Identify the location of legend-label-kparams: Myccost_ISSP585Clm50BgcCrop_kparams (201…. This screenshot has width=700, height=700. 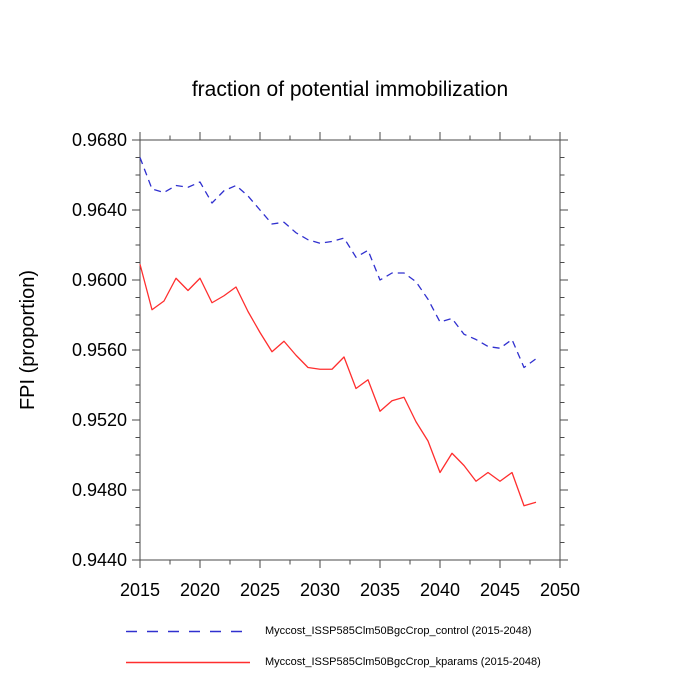
(403, 662).